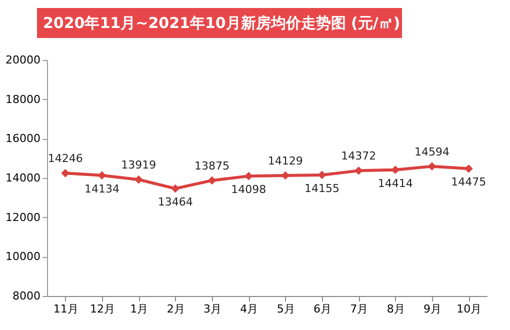  I want to click on x-tick-label: 5月, so click(285, 309).